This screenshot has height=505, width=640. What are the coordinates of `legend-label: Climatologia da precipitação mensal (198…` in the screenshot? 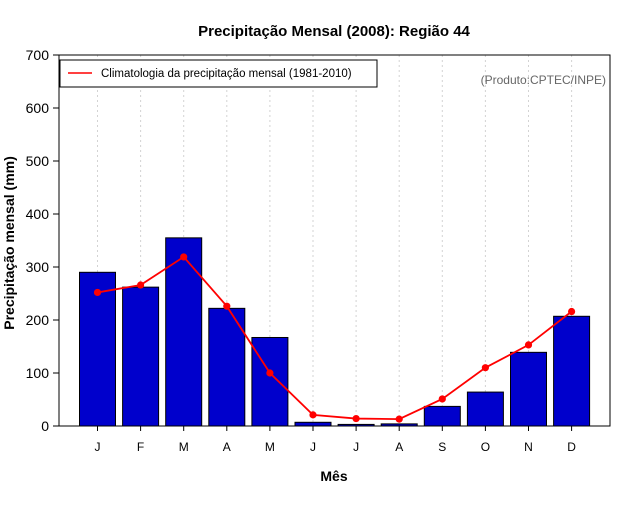 It's located at (226, 74).